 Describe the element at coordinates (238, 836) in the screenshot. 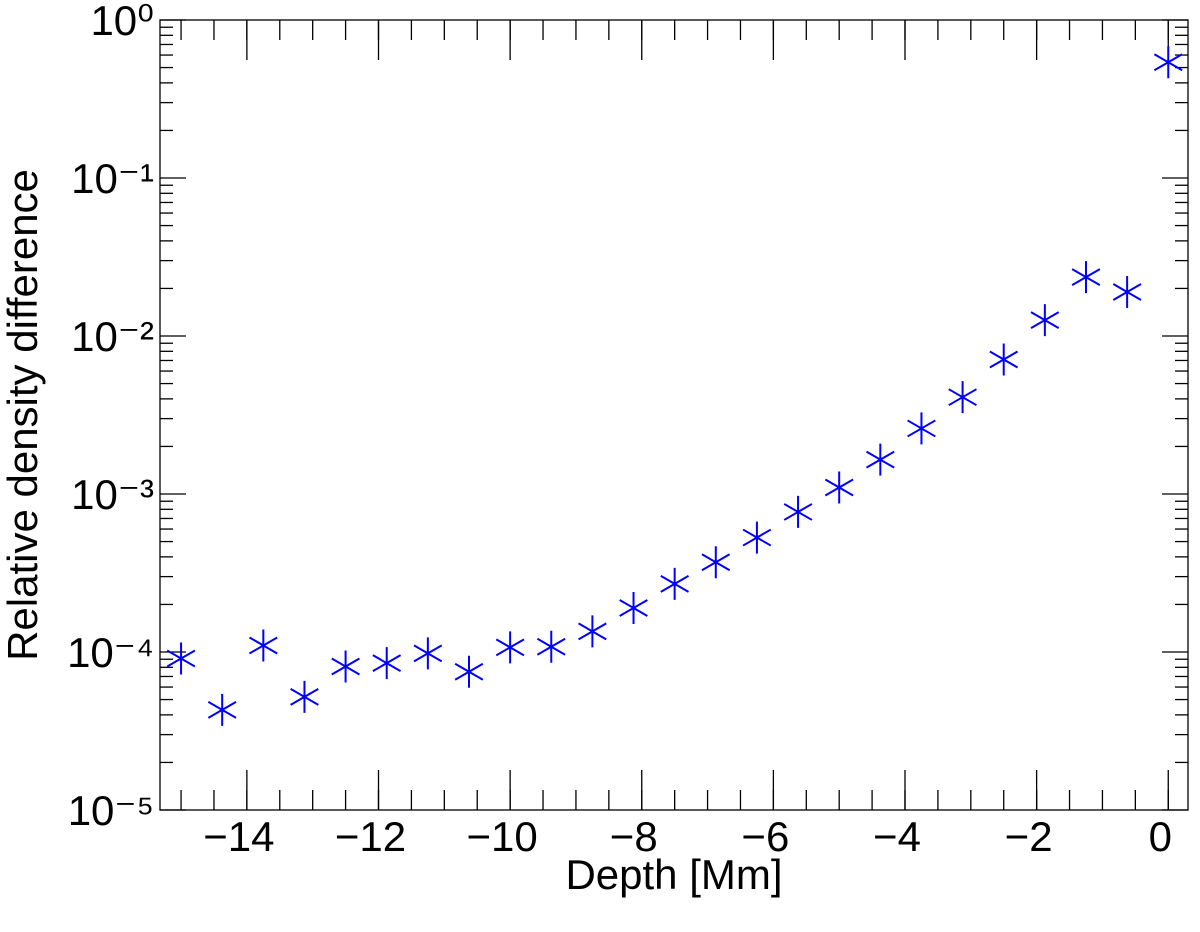

I see `x-tick-label: −14` at that location.